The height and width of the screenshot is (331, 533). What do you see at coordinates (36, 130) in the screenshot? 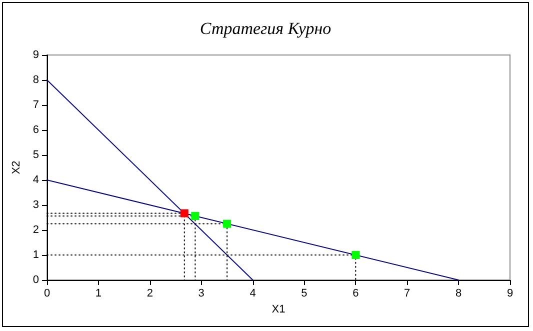
I see `y-tick-label: 6` at bounding box center [36, 130].